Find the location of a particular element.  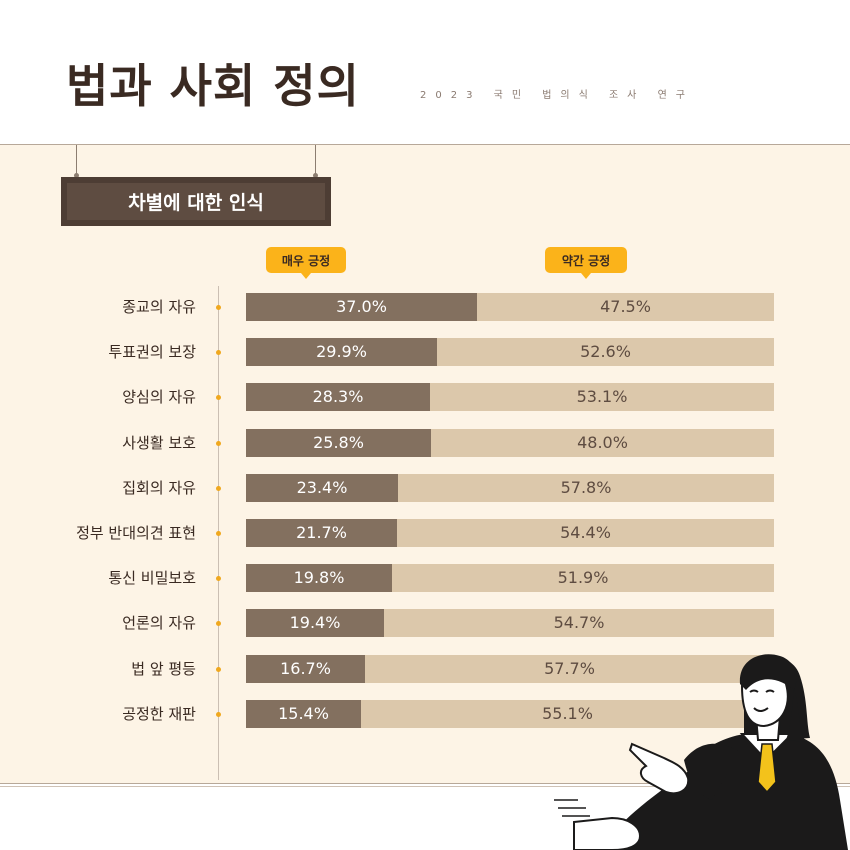

banner-string-left is located at coordinates (76, 161).